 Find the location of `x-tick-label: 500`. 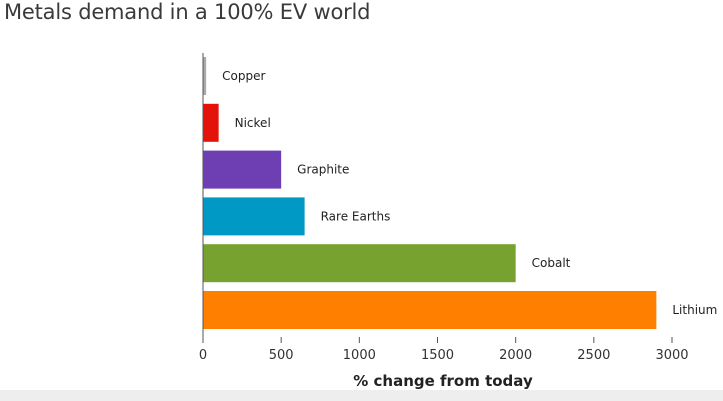

x-tick-label: 500 is located at coordinates (281, 355).